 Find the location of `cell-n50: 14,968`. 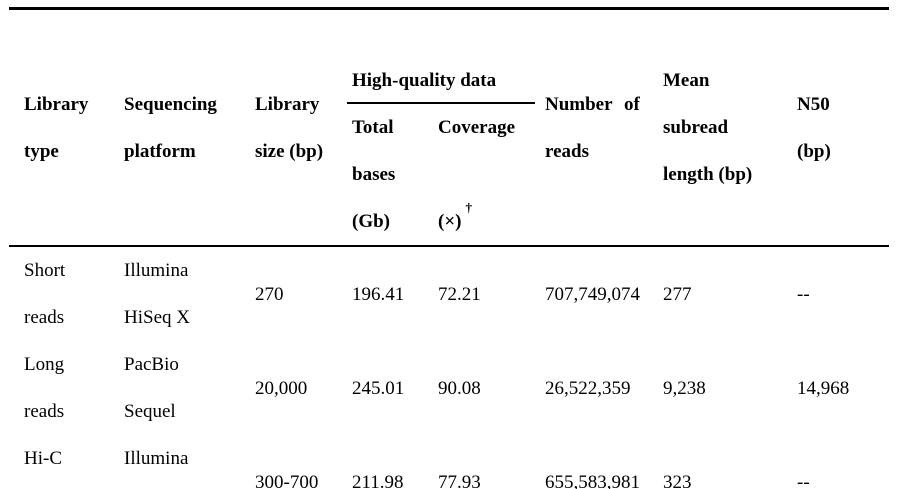

cell-n50: 14,968 is located at coordinates (823, 388).